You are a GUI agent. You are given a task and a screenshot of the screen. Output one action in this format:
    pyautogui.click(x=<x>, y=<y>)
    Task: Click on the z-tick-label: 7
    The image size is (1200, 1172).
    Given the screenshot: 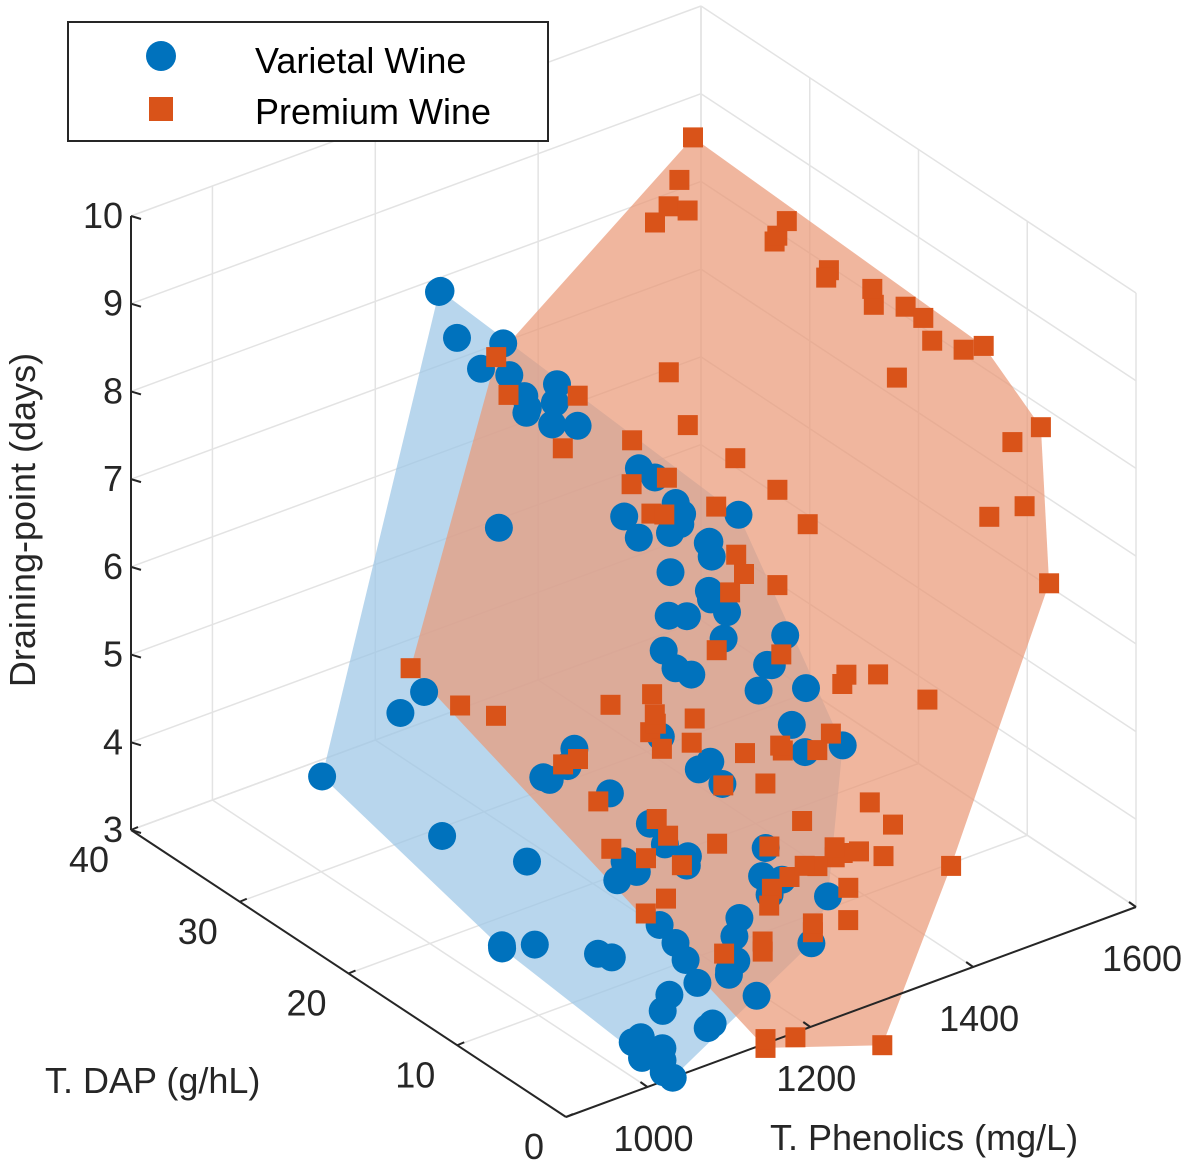 What is the action you would take?
    pyautogui.click(x=113, y=478)
    